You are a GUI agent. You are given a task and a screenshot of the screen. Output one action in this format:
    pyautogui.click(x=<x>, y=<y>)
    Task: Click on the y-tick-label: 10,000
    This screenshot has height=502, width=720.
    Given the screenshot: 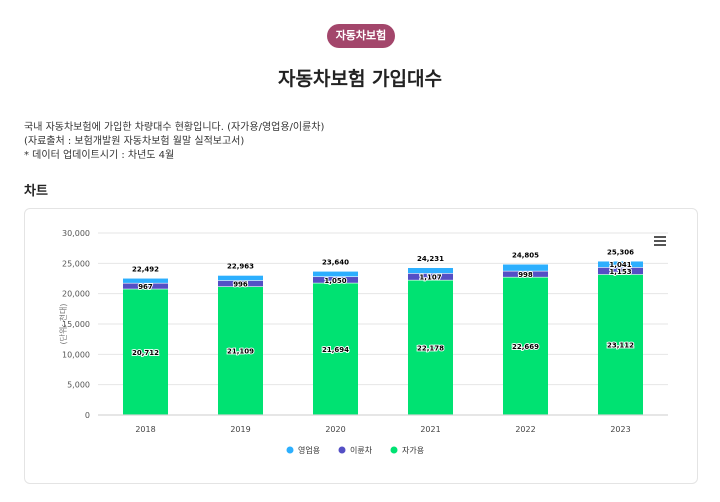 What is the action you would take?
    pyautogui.click(x=76, y=354)
    